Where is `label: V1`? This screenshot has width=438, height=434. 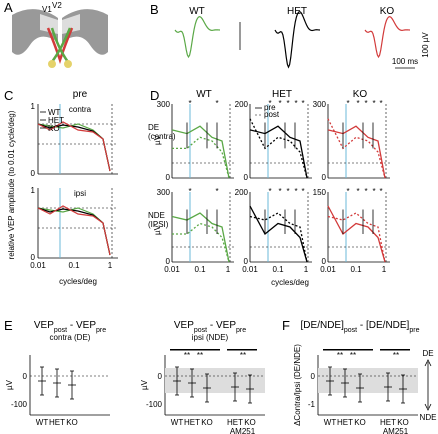 label: V1 is located at coordinates (47, 9).